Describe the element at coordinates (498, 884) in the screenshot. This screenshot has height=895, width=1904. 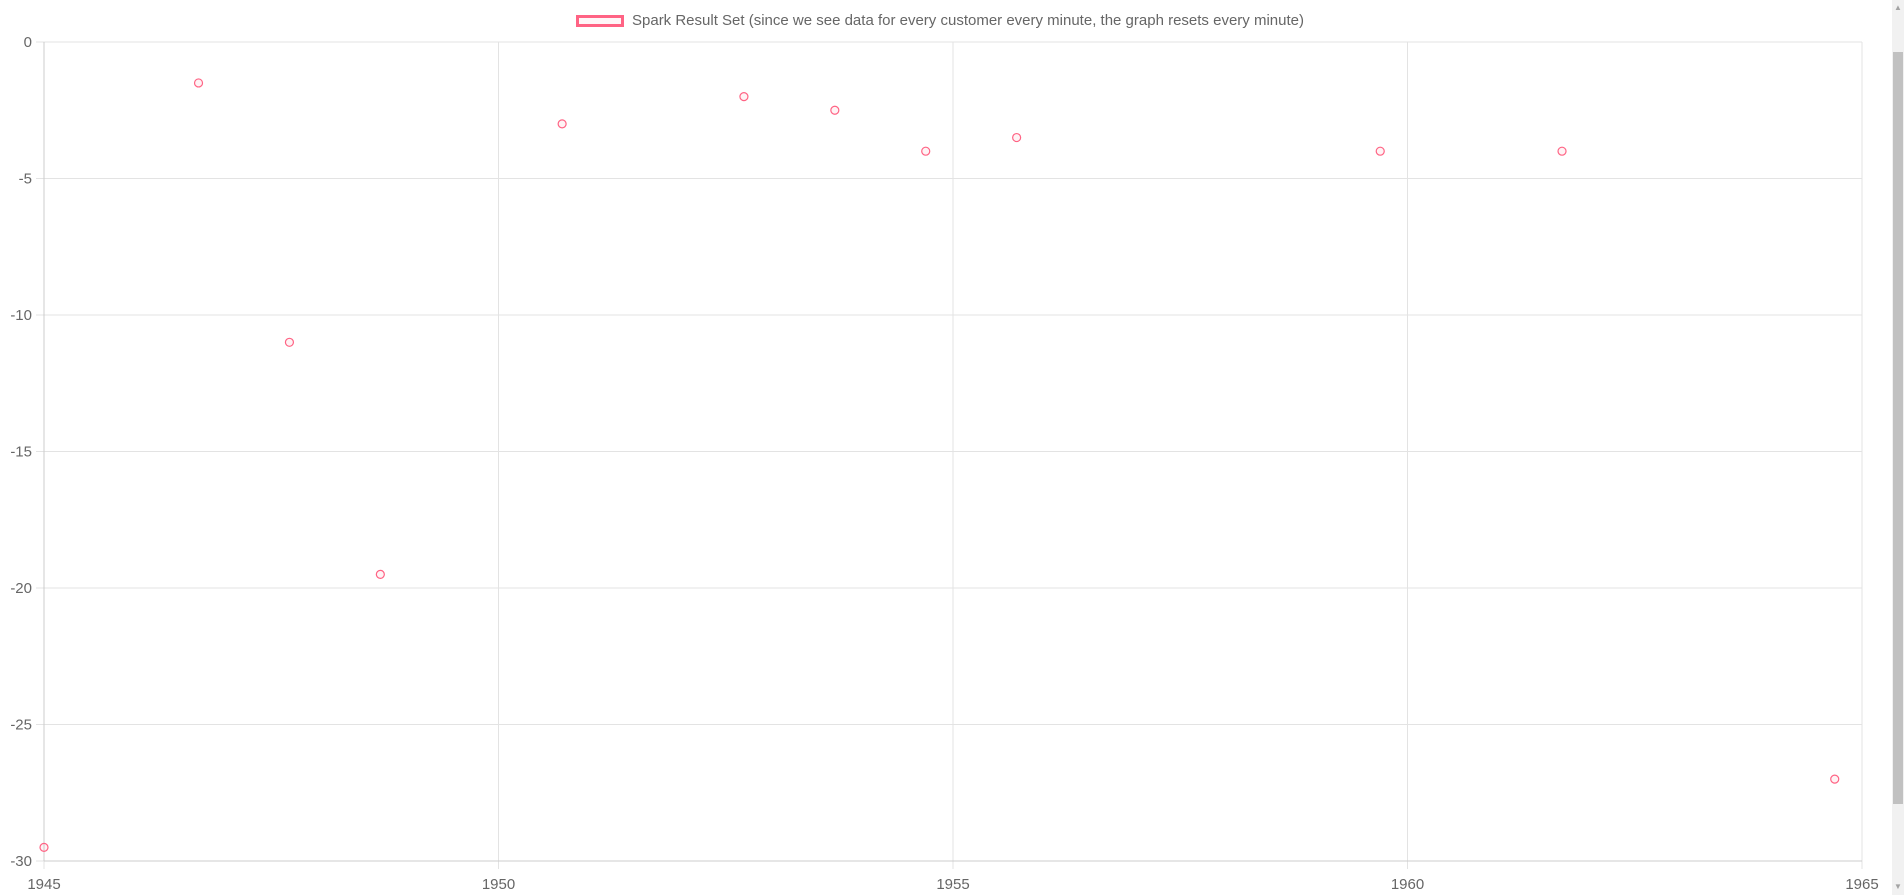
I see `x-tick-label: 1950` at that location.